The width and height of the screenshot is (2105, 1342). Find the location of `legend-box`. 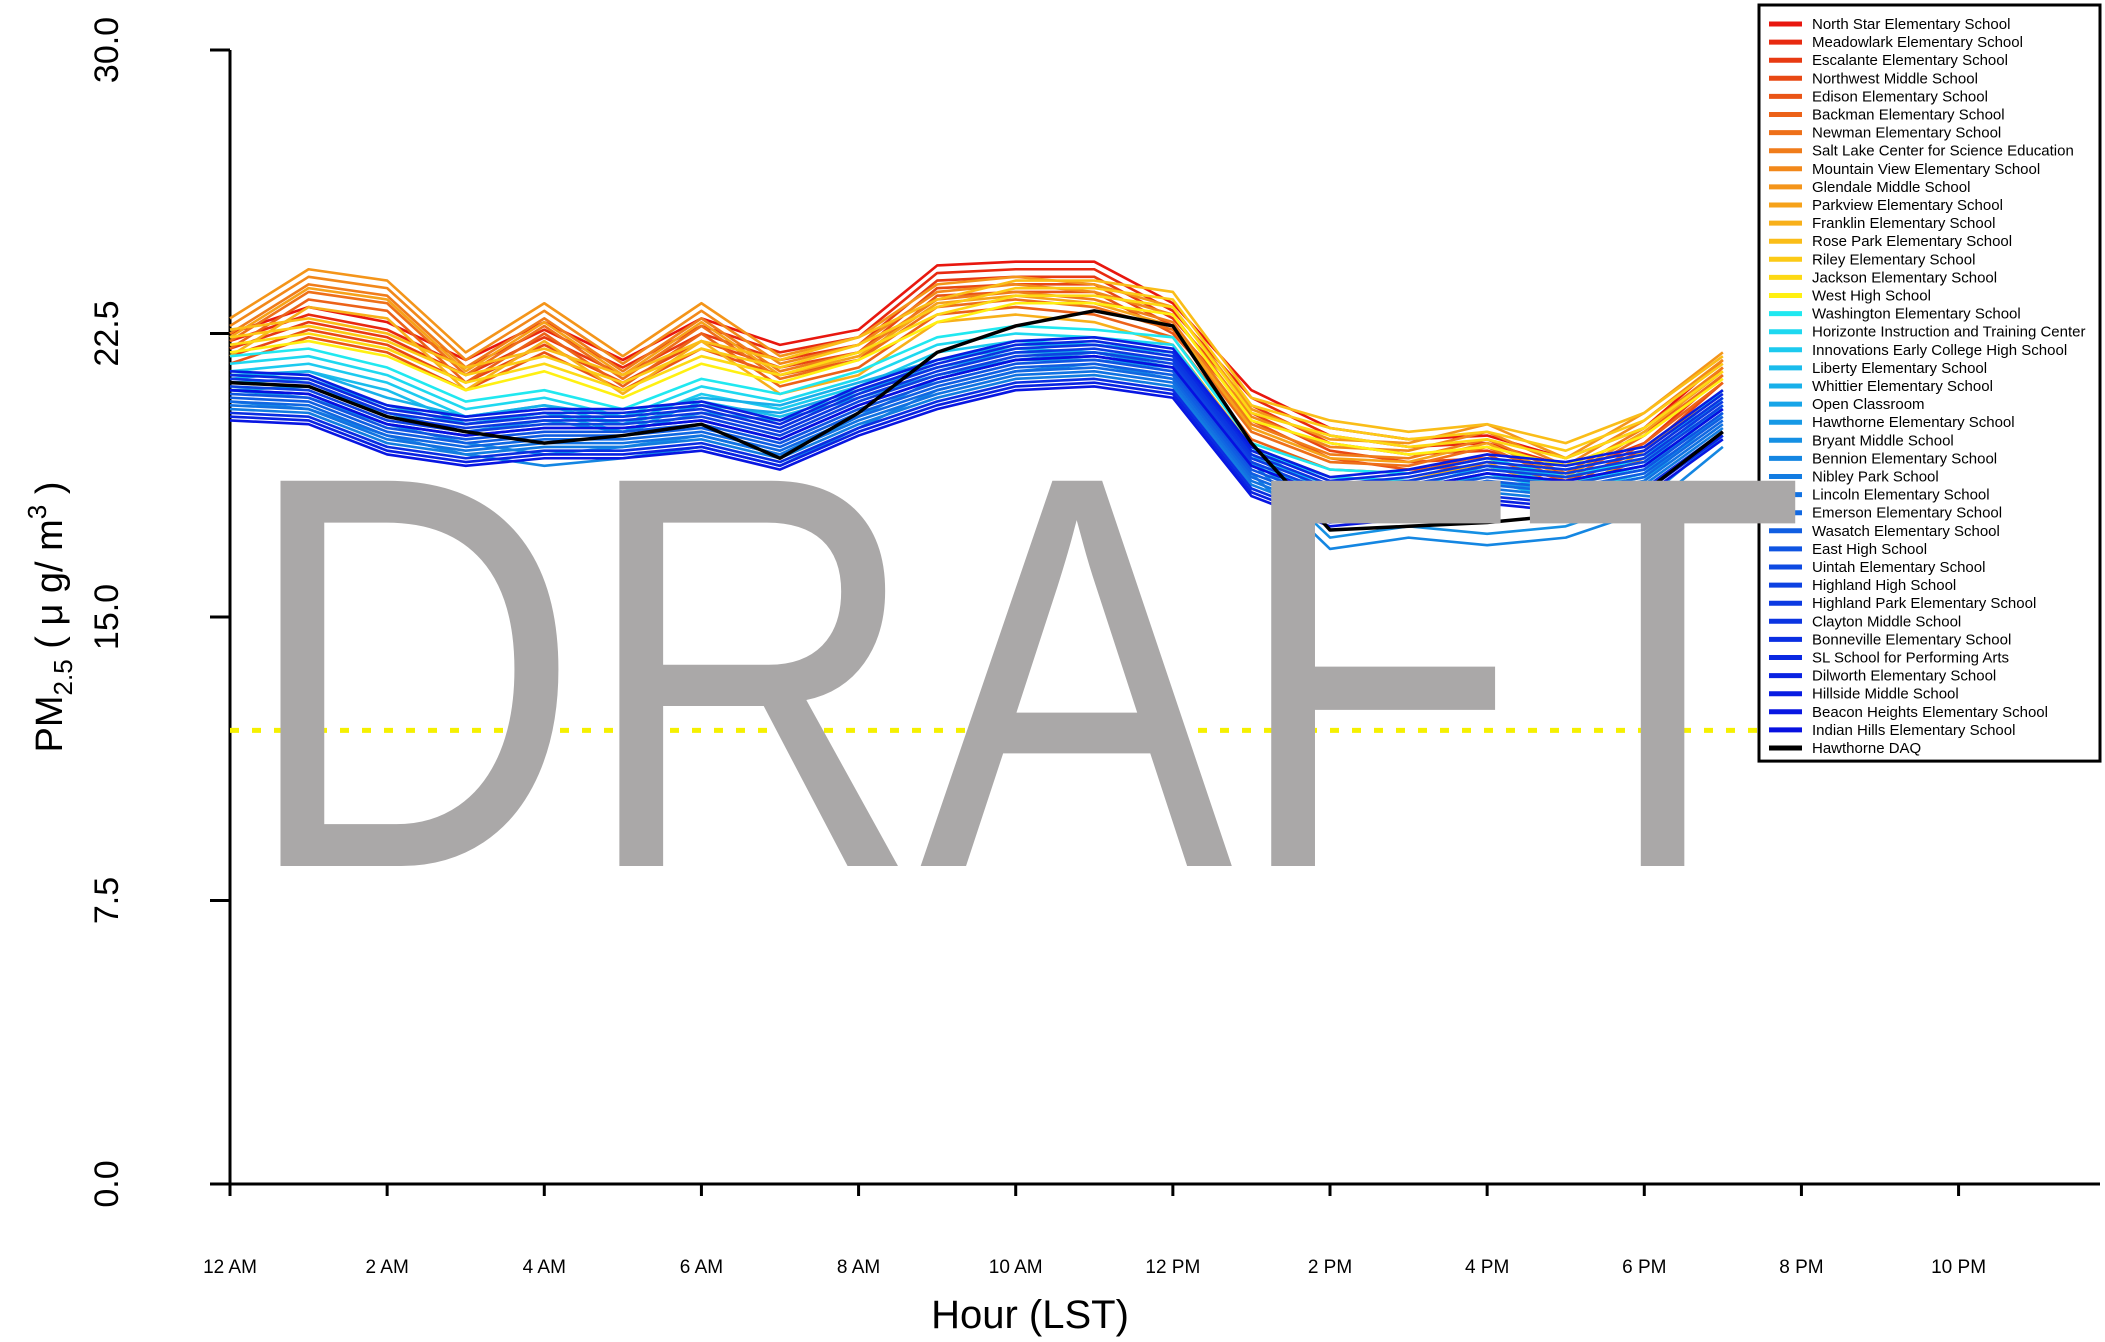

legend-box is located at coordinates (1929, 383).